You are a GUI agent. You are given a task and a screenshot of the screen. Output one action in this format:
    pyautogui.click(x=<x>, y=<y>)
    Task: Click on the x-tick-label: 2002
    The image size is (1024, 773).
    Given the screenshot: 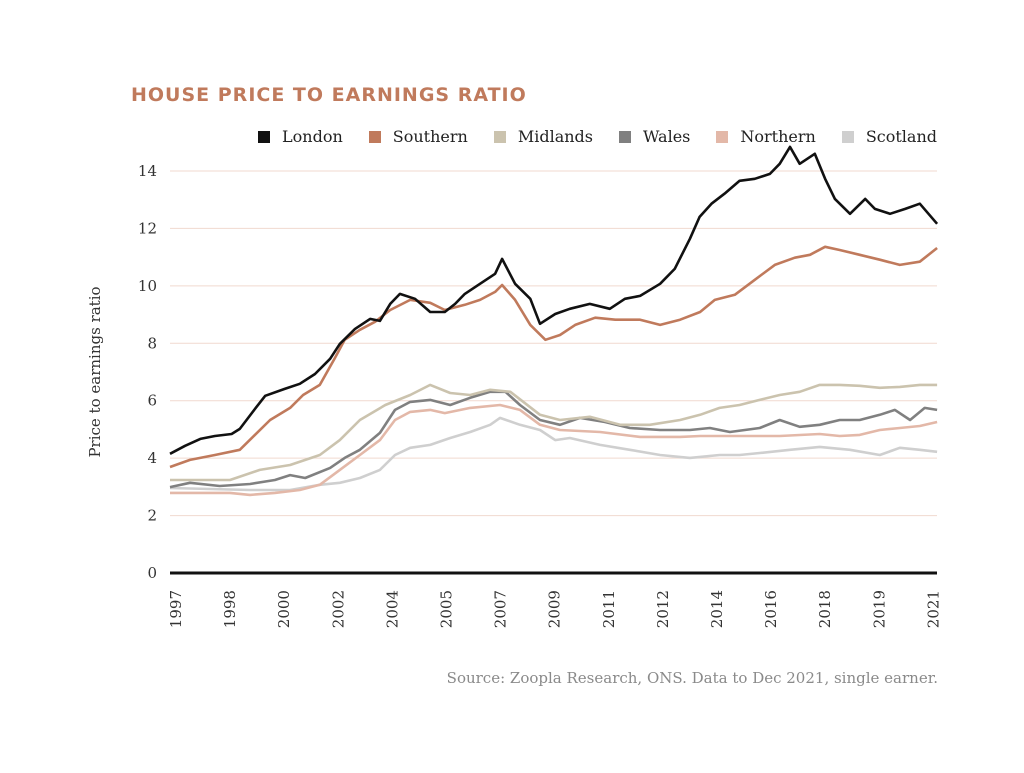 What is the action you would take?
    pyautogui.click(x=338, y=609)
    